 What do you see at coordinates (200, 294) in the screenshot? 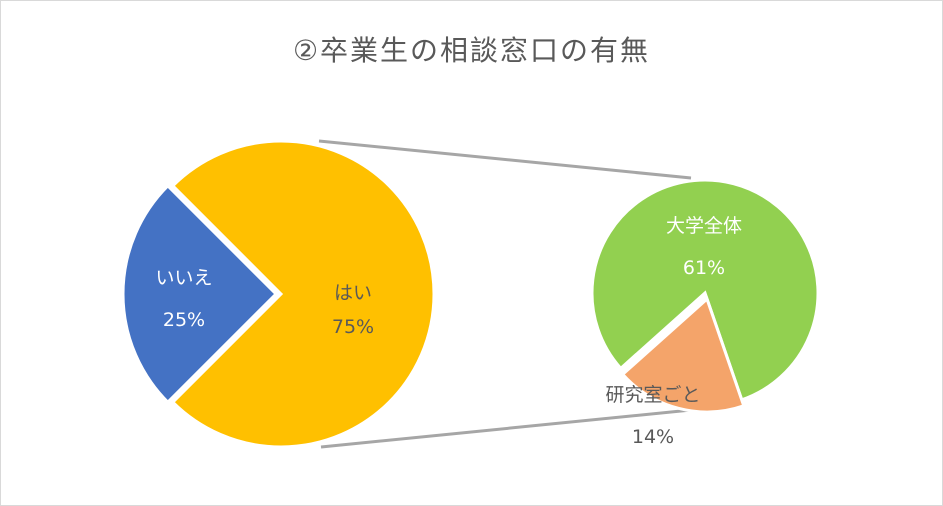
I see `pie-slice-iie` at bounding box center [200, 294].